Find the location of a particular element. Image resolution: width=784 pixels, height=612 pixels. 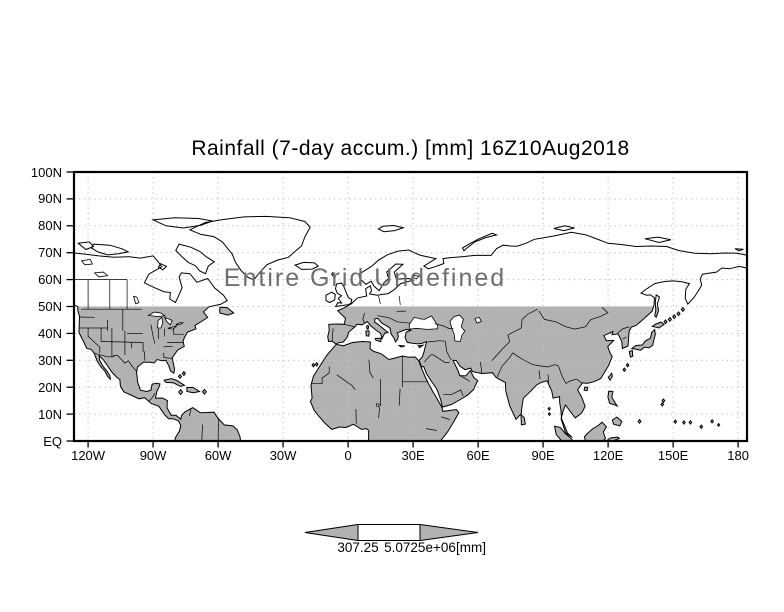

y-tick-label: 100N is located at coordinates (46, 172).